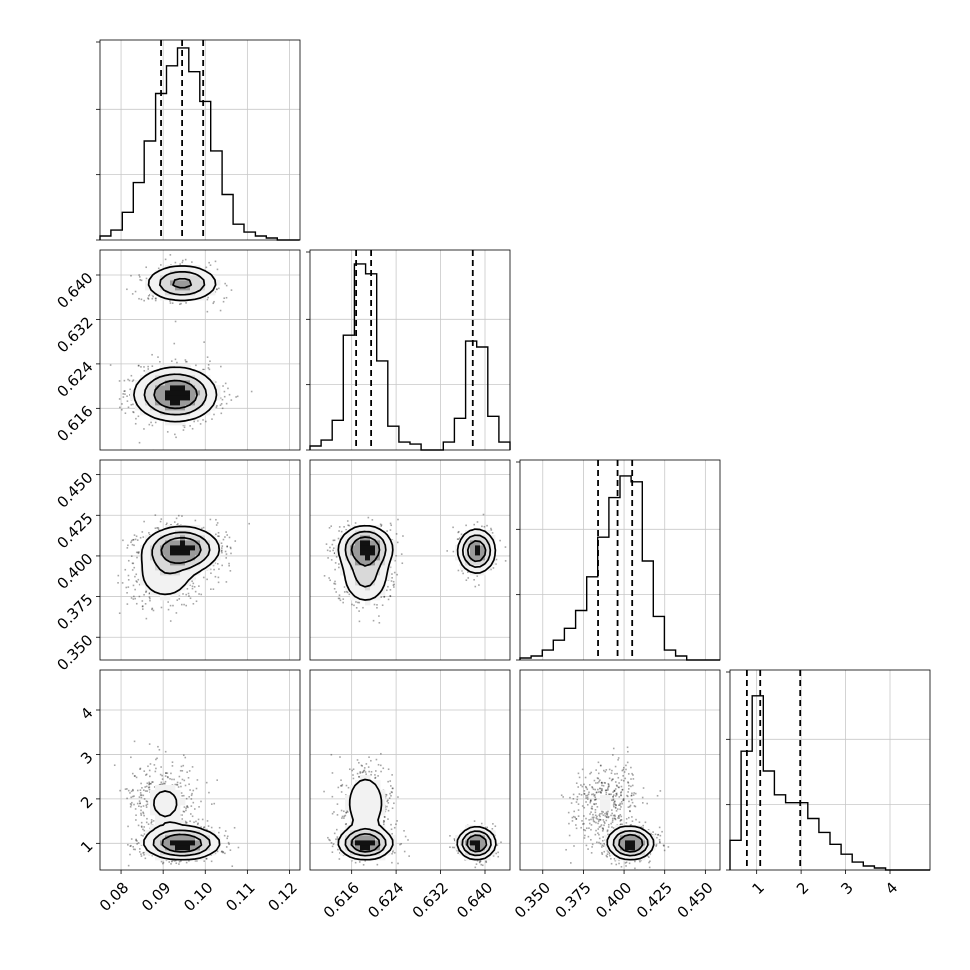  I want to click on contour-line, so click(181, 550).